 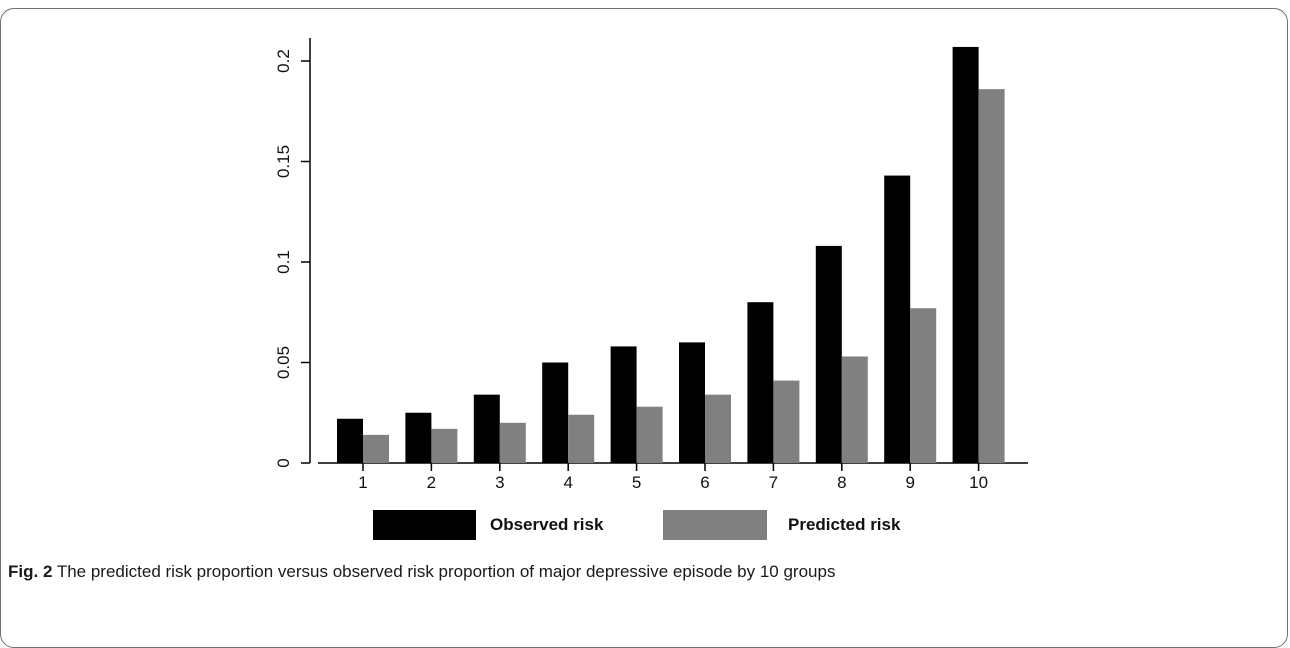 I want to click on x-tick-label: 8, so click(x=841, y=482).